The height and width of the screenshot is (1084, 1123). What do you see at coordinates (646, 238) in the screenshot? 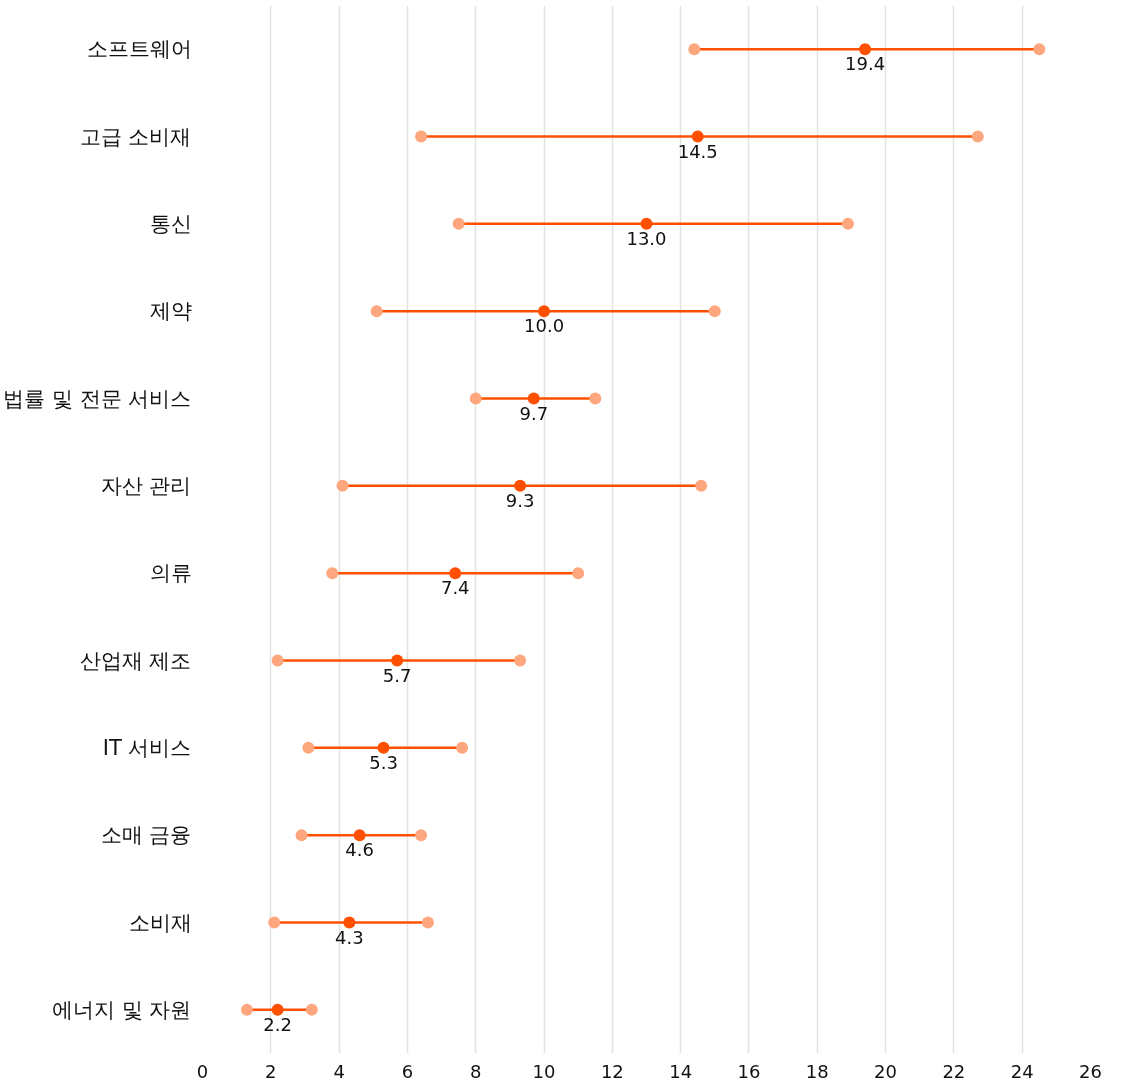
I see `data-label: 13.0` at bounding box center [646, 238].